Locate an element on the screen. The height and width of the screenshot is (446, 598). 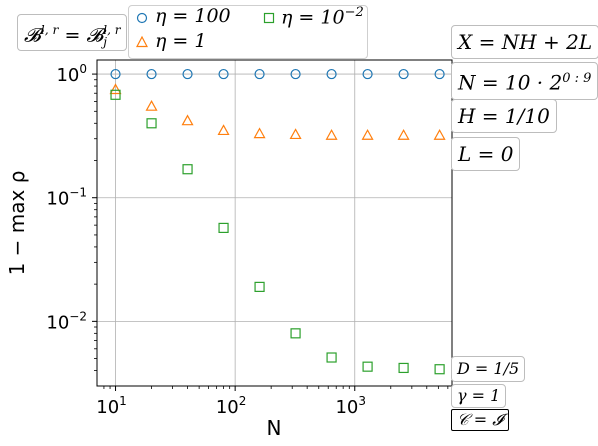
y-tick-label: 10⁻¹ is located at coordinates (66, 198).